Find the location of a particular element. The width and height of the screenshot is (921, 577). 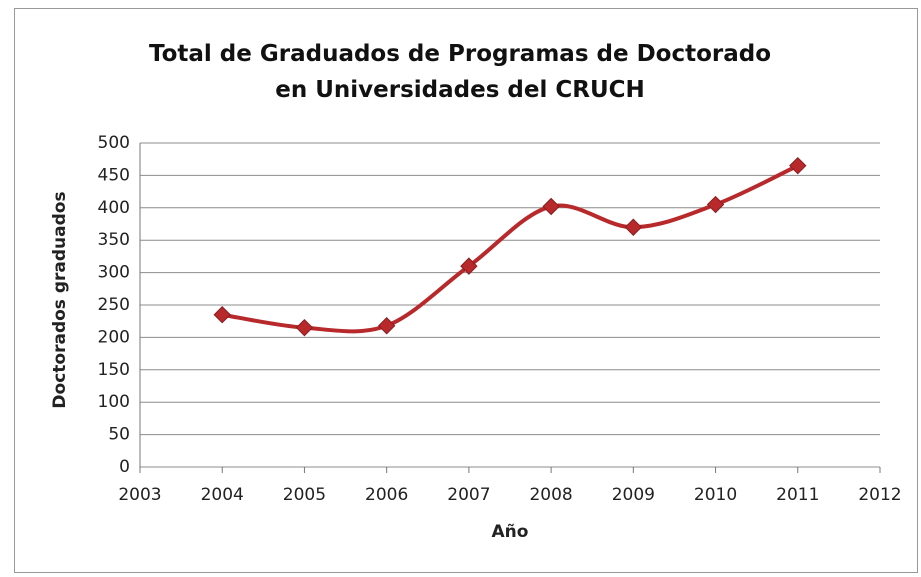

x-tick-label: 2009 is located at coordinates (633, 495).